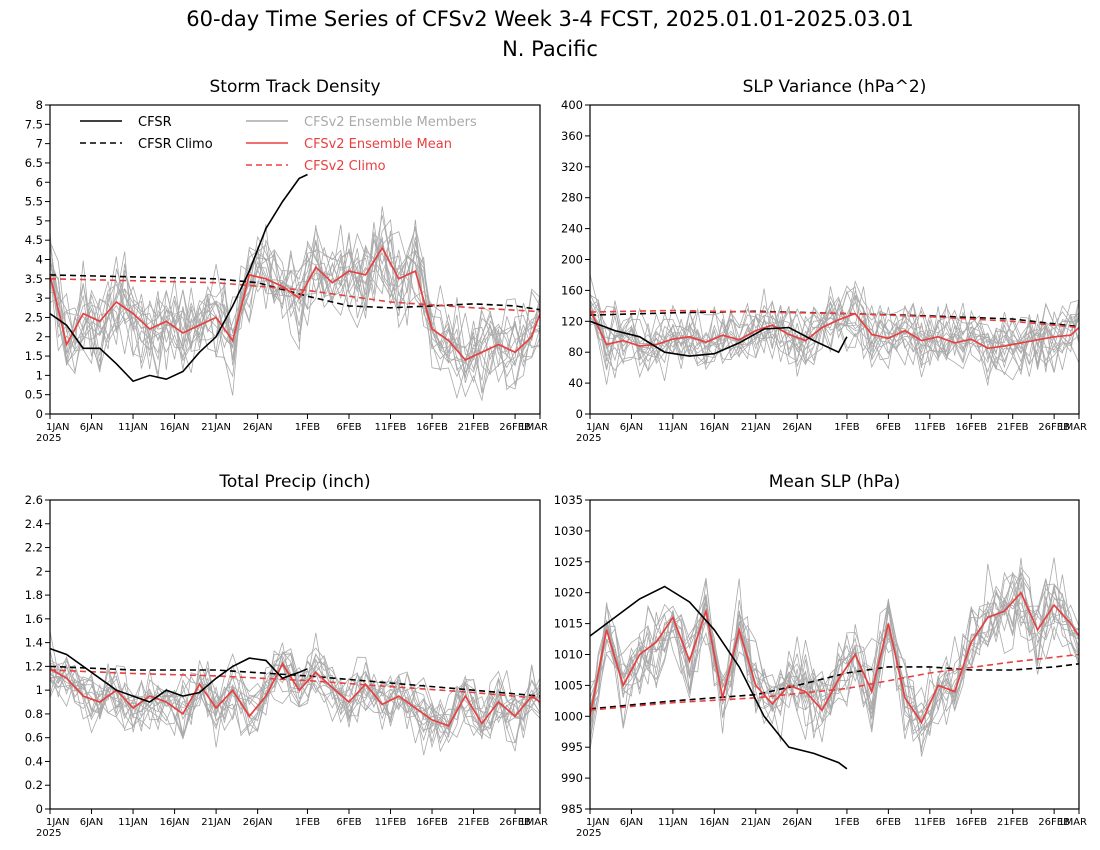 The image size is (1100, 850). I want to click on y-tick-label: 0.5, so click(34, 395).